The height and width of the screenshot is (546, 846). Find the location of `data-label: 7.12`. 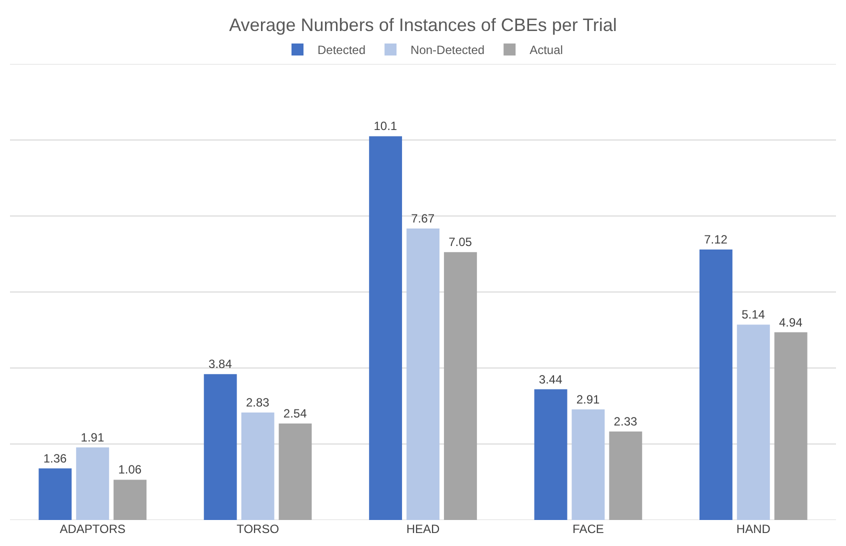

data-label: 7.12 is located at coordinates (716, 239).